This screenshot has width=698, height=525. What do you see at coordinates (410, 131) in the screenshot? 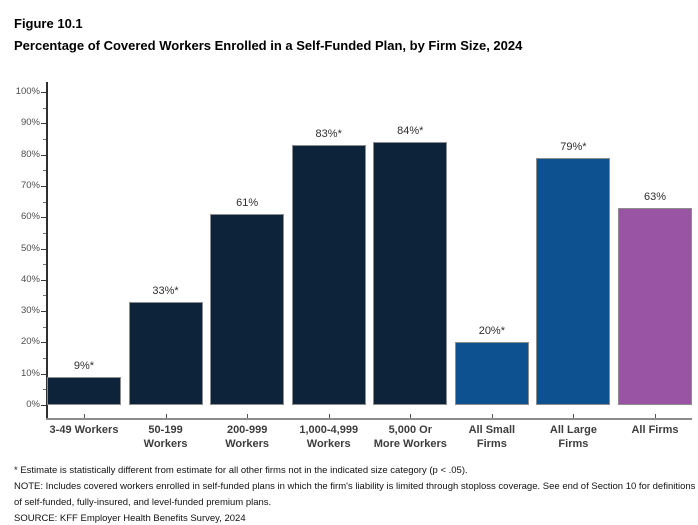
I see `bar-value-label-5-000-or-more-workers: 84%*` at bounding box center [410, 131].